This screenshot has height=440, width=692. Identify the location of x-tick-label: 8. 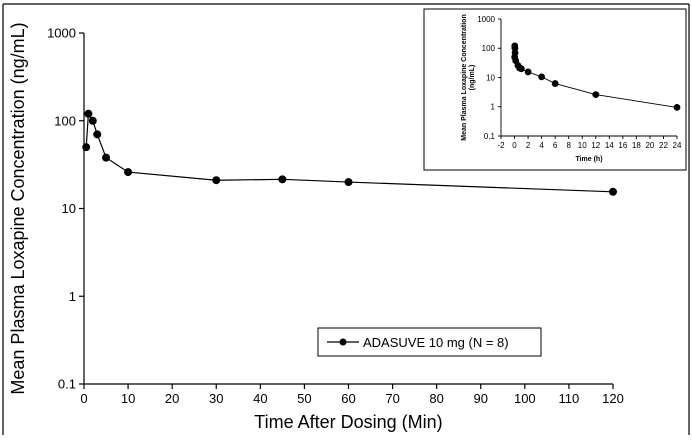
(568, 145).